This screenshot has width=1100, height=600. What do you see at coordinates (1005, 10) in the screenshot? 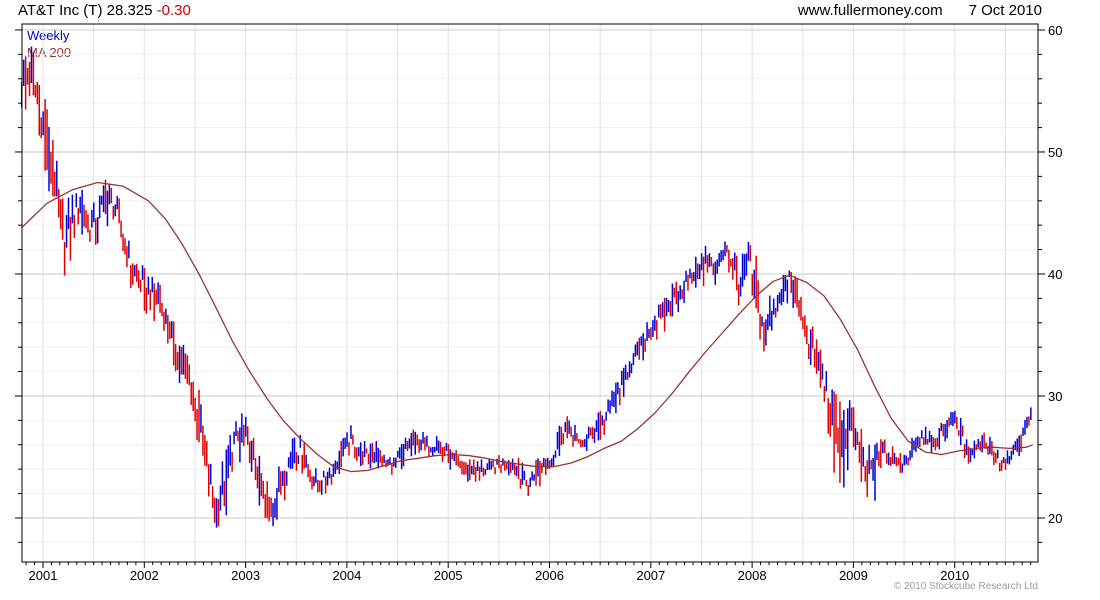
I see `chart-date: 7 Oct 2010` at bounding box center [1005, 10].